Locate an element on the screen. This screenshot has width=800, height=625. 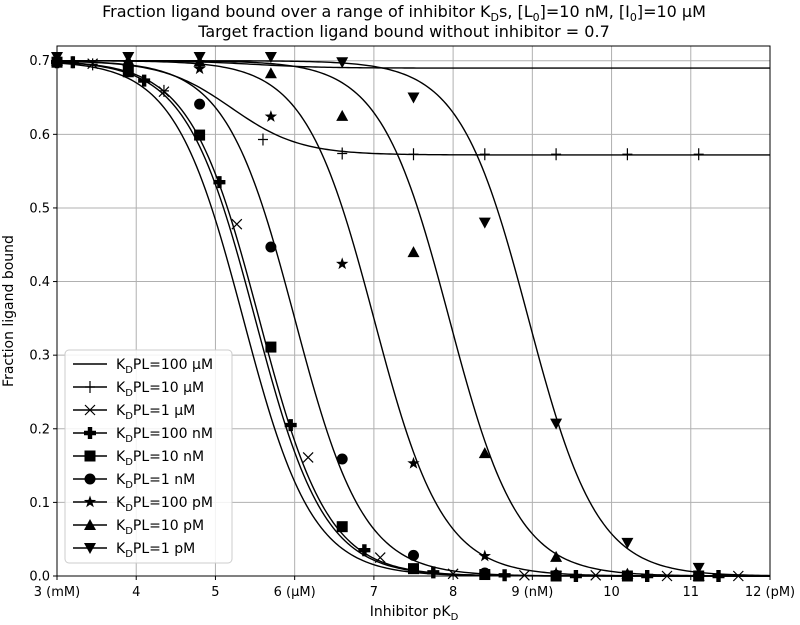
legend-label: KDPL=10 µM is located at coordinates (160, 389).